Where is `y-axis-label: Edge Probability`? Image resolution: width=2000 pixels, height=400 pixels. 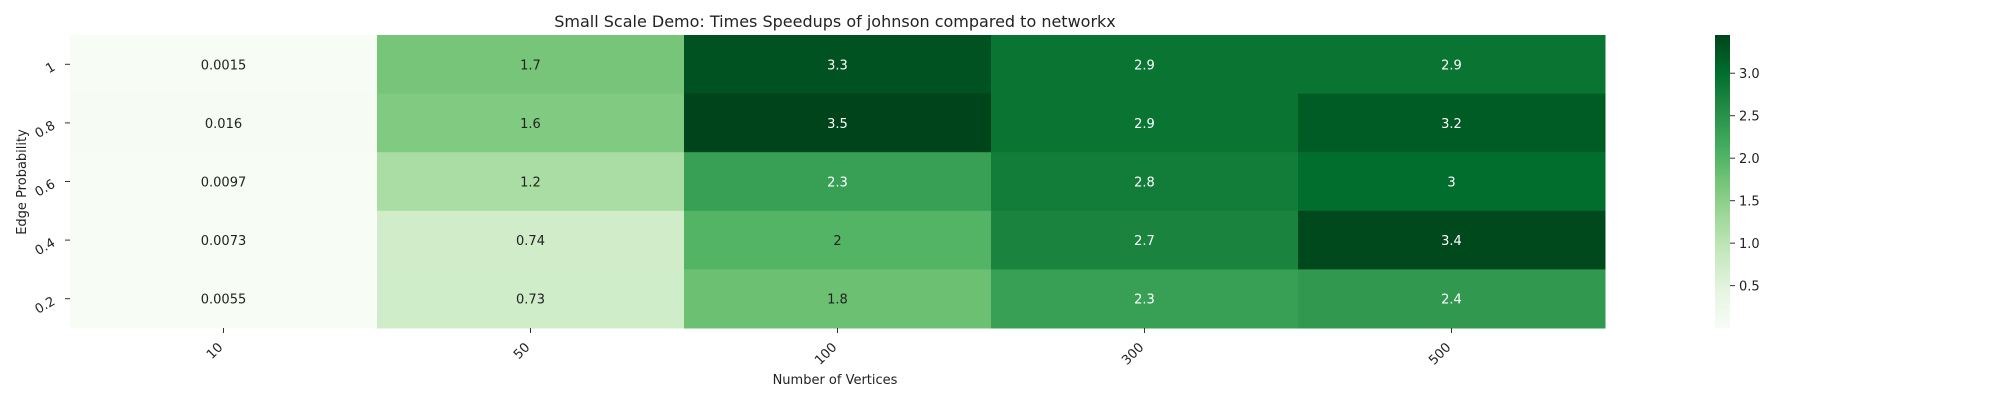
y-axis-label: Edge Probability is located at coordinates (22, 182).